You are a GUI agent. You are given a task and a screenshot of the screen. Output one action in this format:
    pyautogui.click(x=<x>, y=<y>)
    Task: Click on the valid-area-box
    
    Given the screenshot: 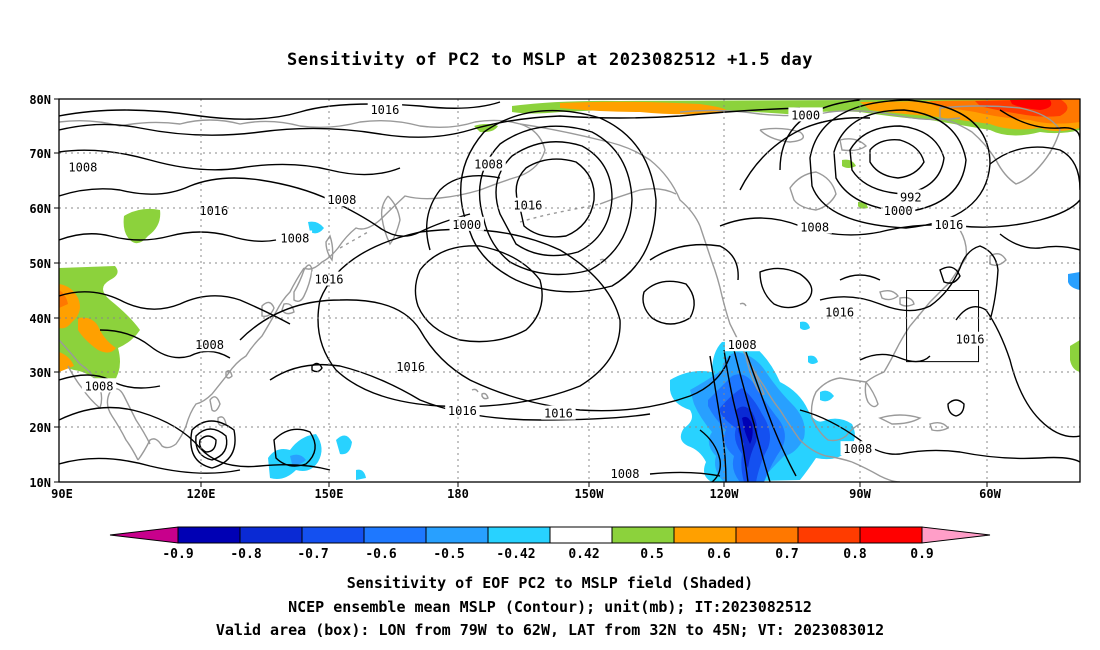 What is the action you would take?
    pyautogui.click(x=943, y=326)
    